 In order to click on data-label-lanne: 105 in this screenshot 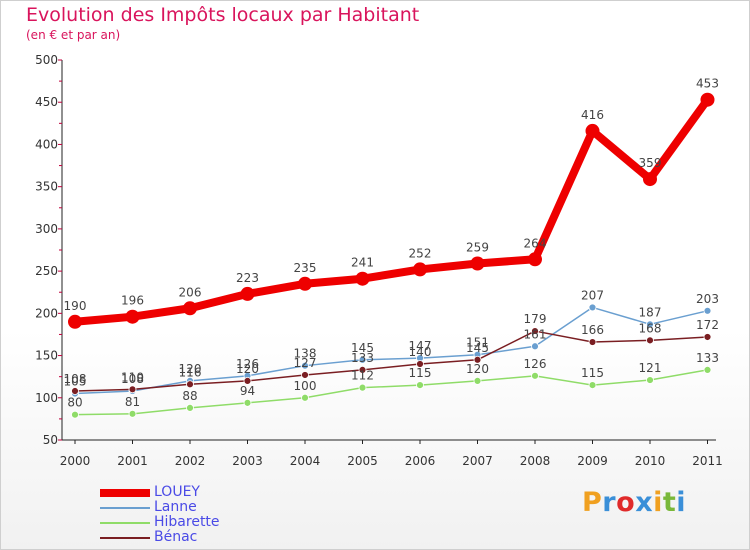, I will do `click(75, 382)`.